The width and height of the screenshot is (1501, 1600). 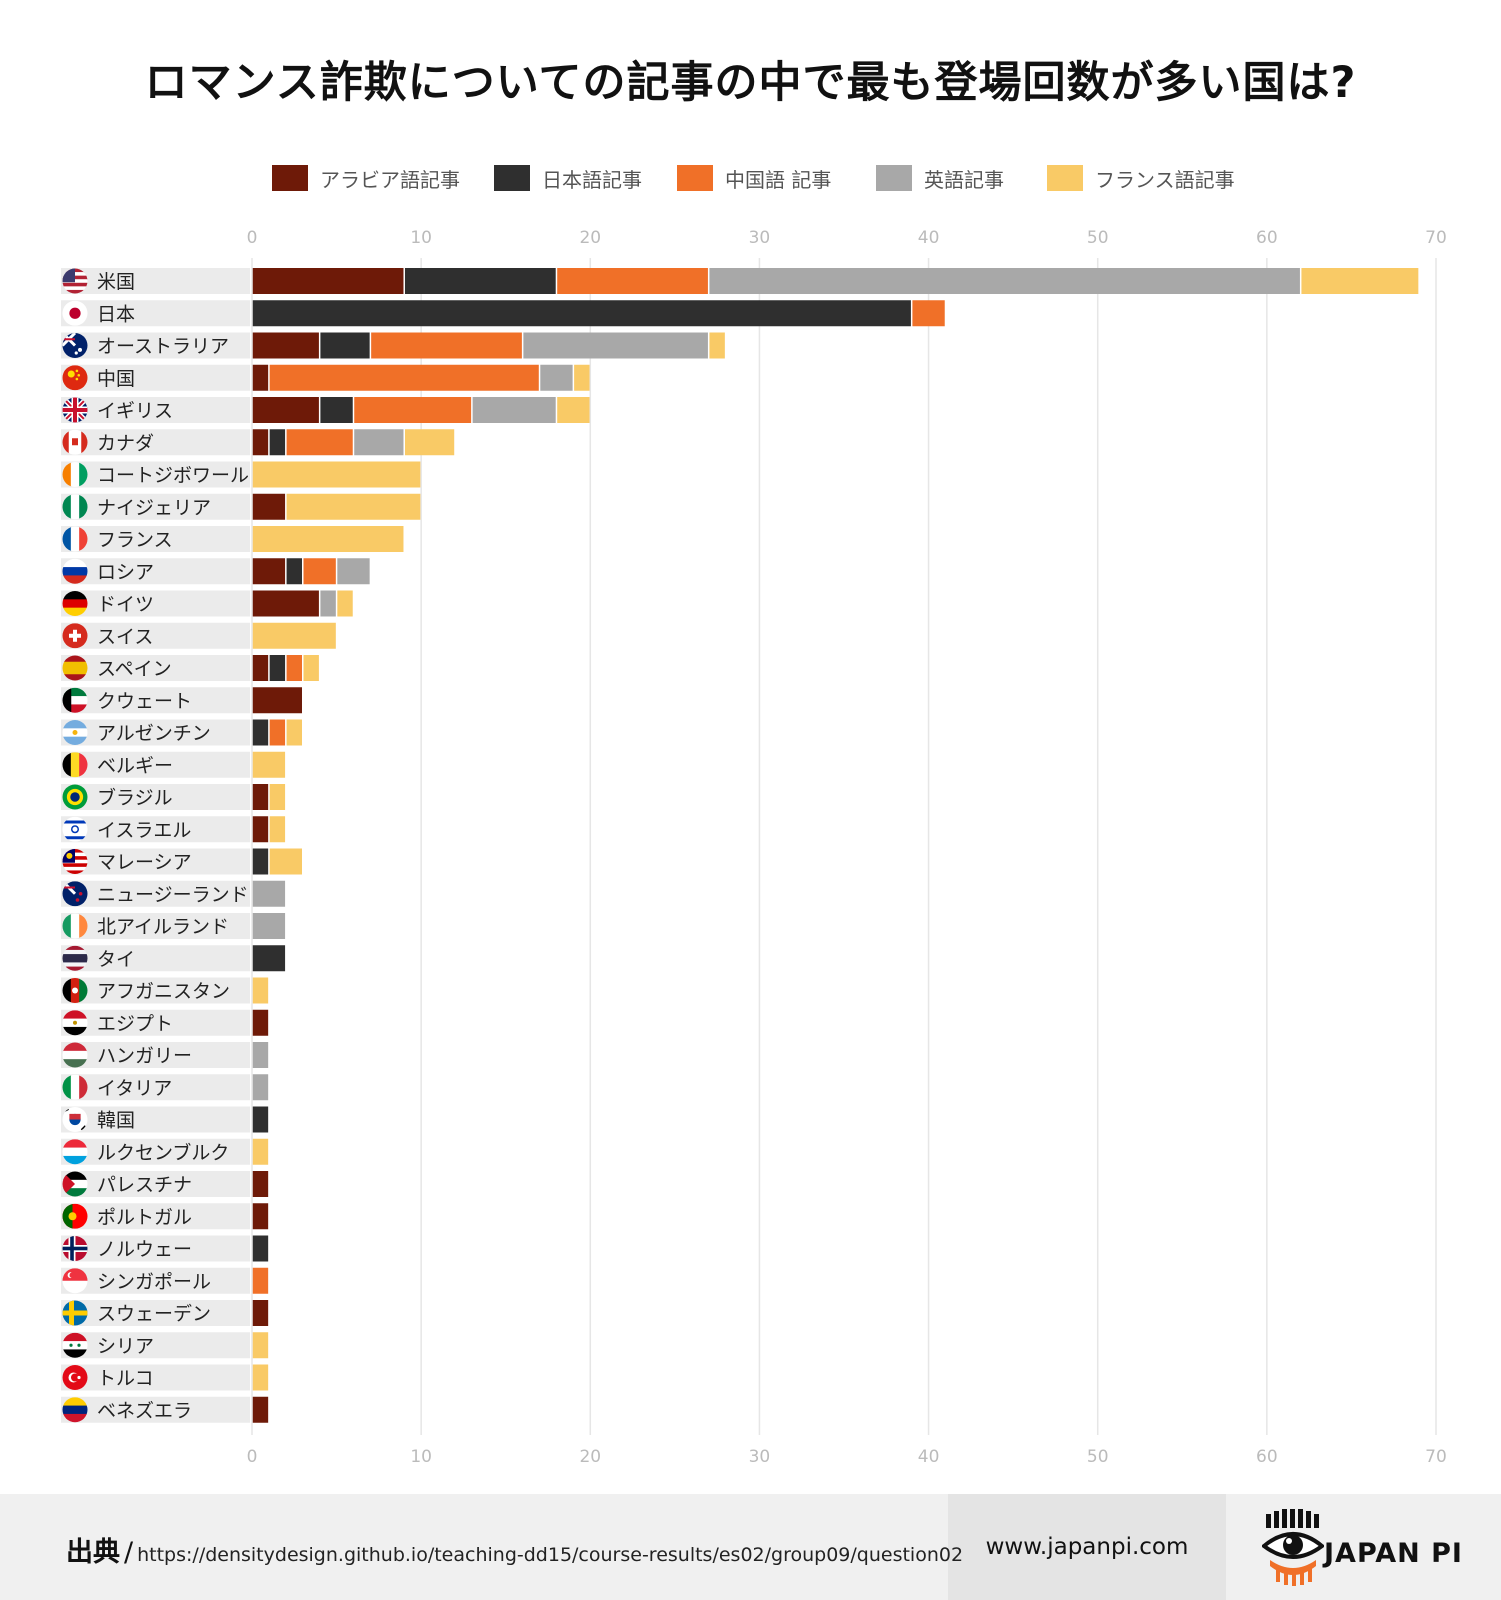 What do you see at coordinates (421, 1457) in the screenshot?
I see `x-tick-label-bottom: 10` at bounding box center [421, 1457].